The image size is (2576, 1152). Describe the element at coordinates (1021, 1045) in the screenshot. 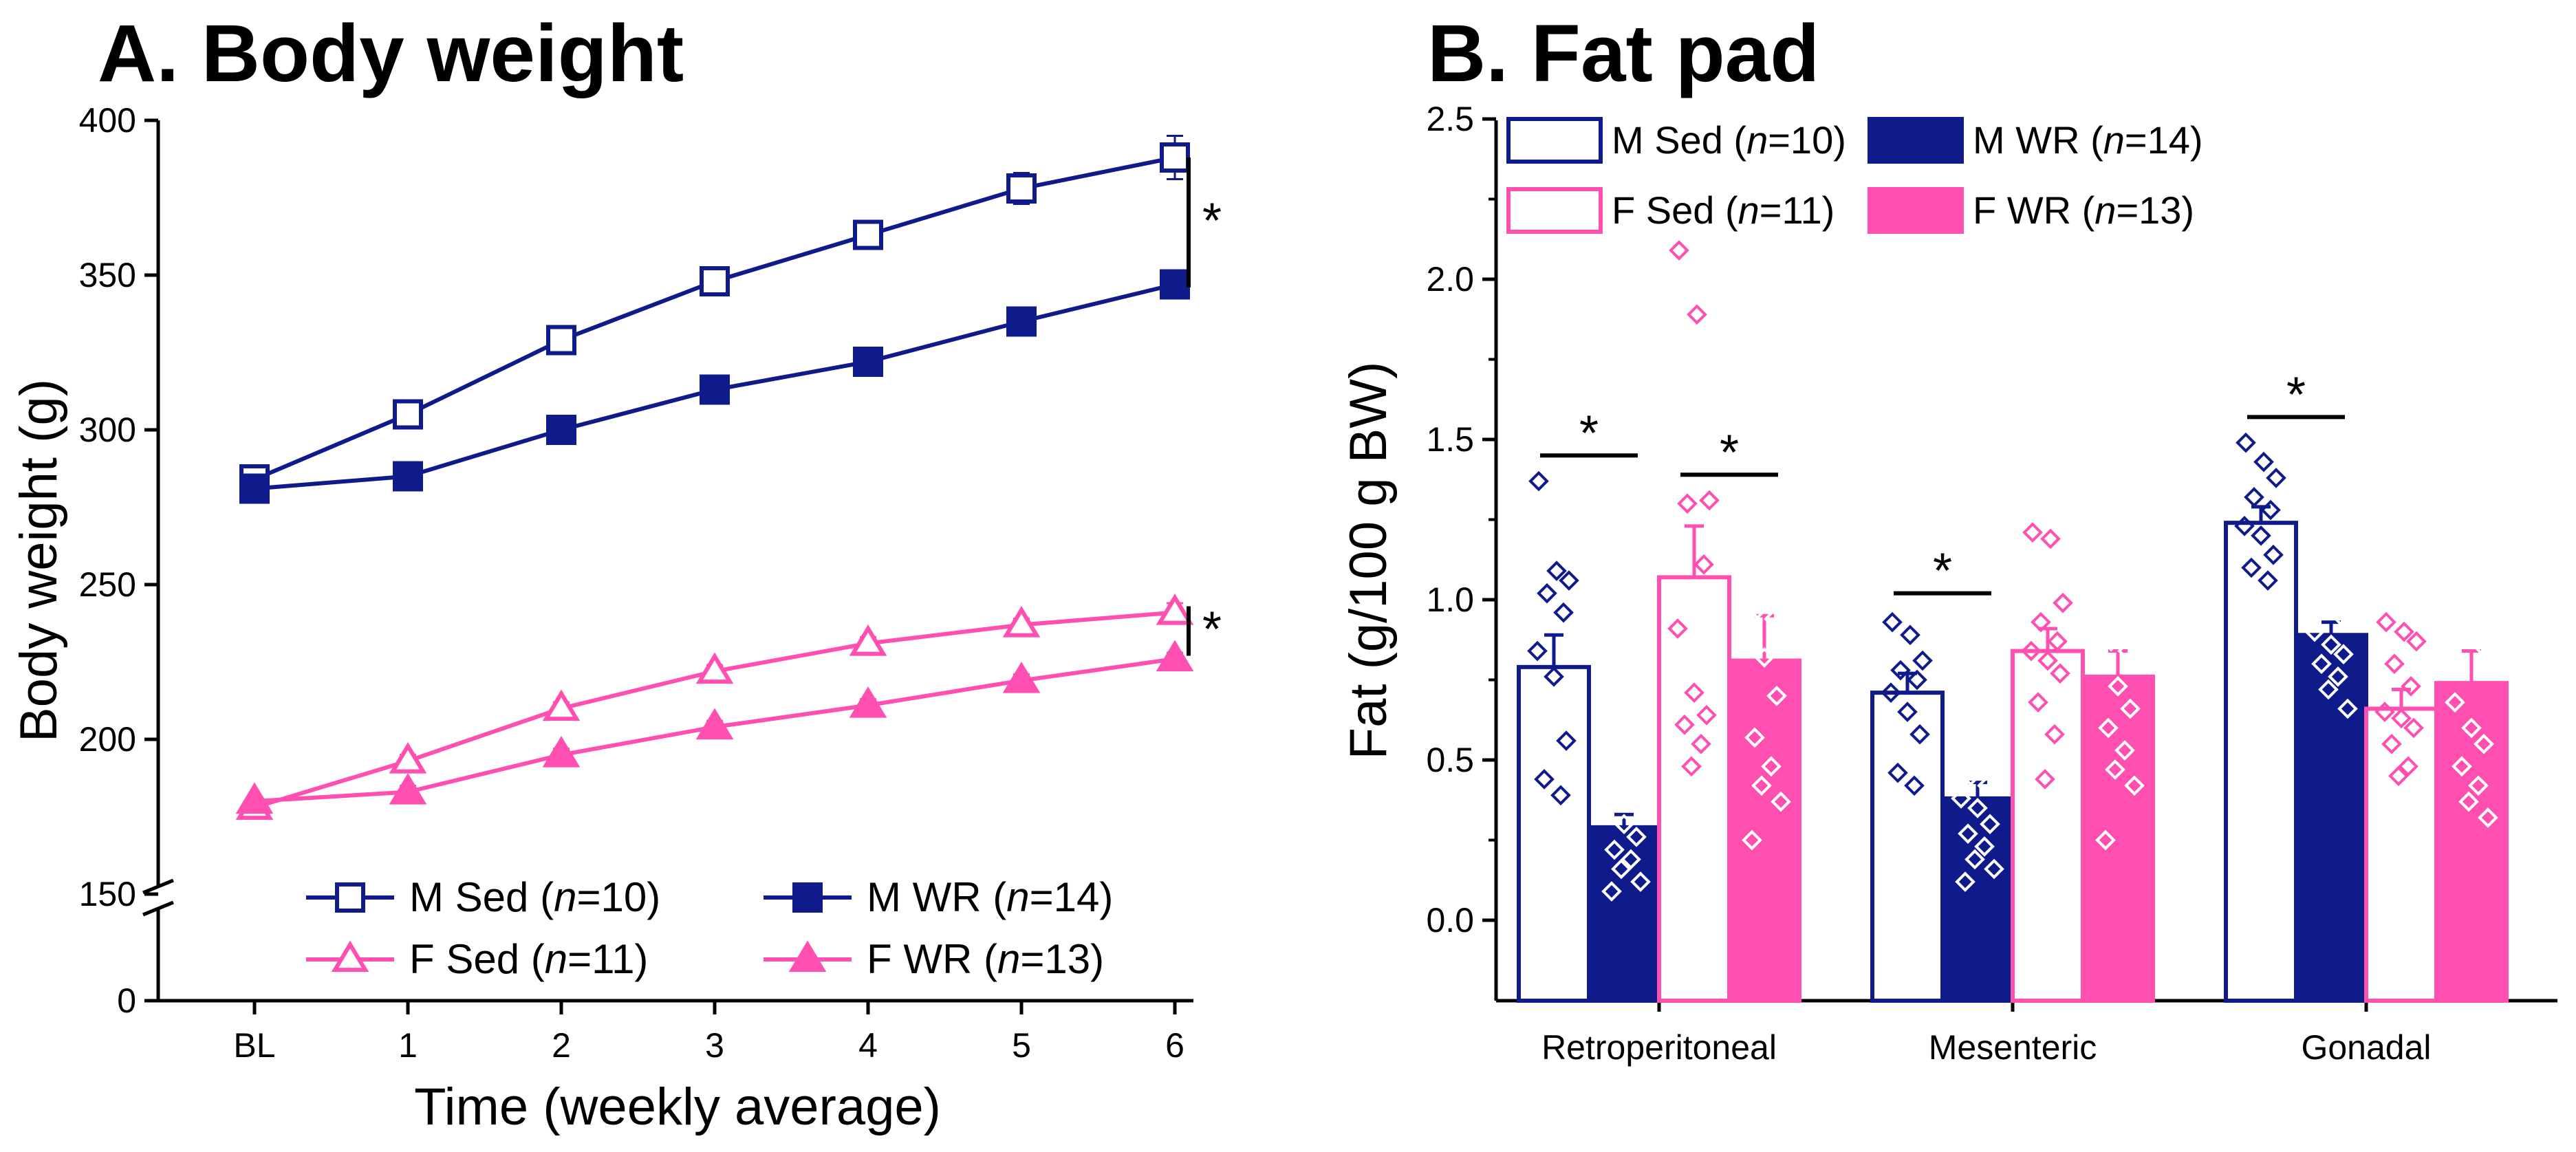

I see `panel-a-x-tick-label: 5` at that location.